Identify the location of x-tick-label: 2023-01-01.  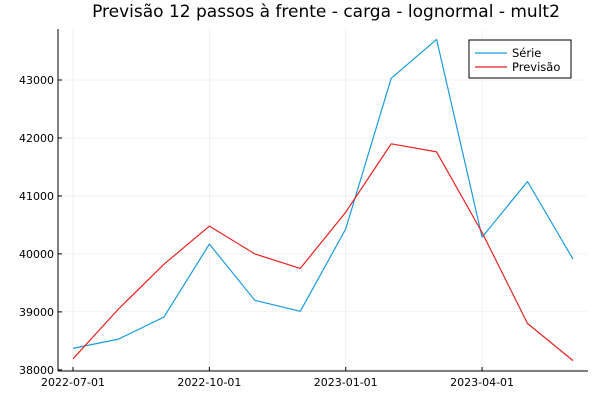
(346, 382).